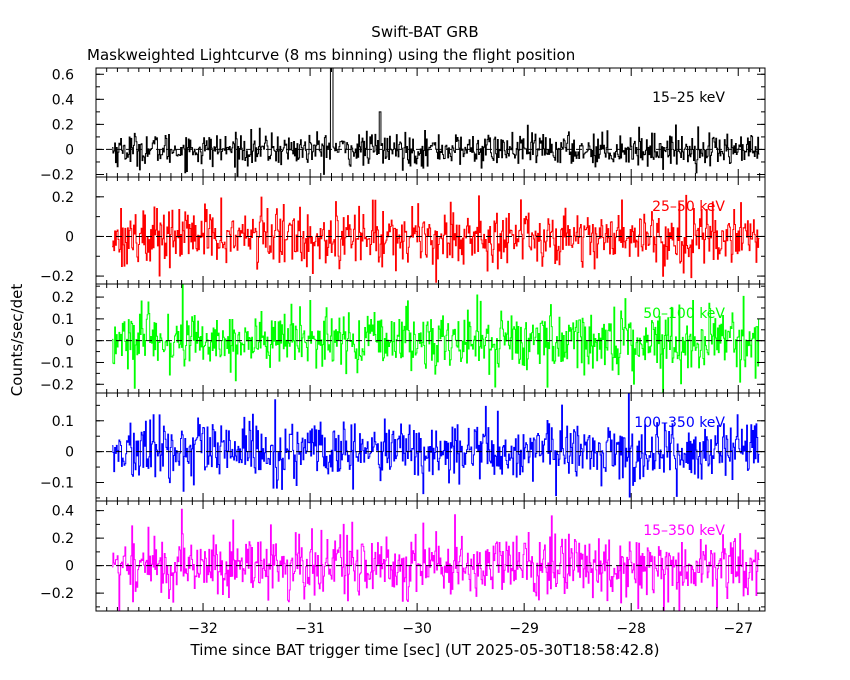  Describe the element at coordinates (310, 629) in the screenshot. I see `x-tick-label: −31` at that location.